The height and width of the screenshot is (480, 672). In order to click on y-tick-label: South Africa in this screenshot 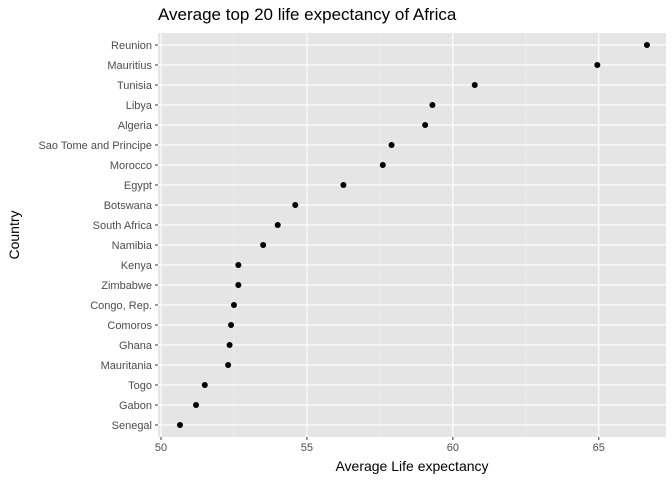, I will do `click(123, 226)`.